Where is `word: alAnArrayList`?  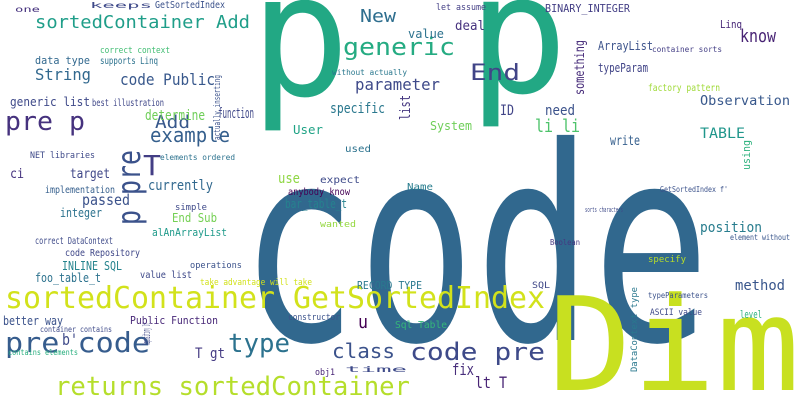
word: alAnArrayList is located at coordinates (189, 232).